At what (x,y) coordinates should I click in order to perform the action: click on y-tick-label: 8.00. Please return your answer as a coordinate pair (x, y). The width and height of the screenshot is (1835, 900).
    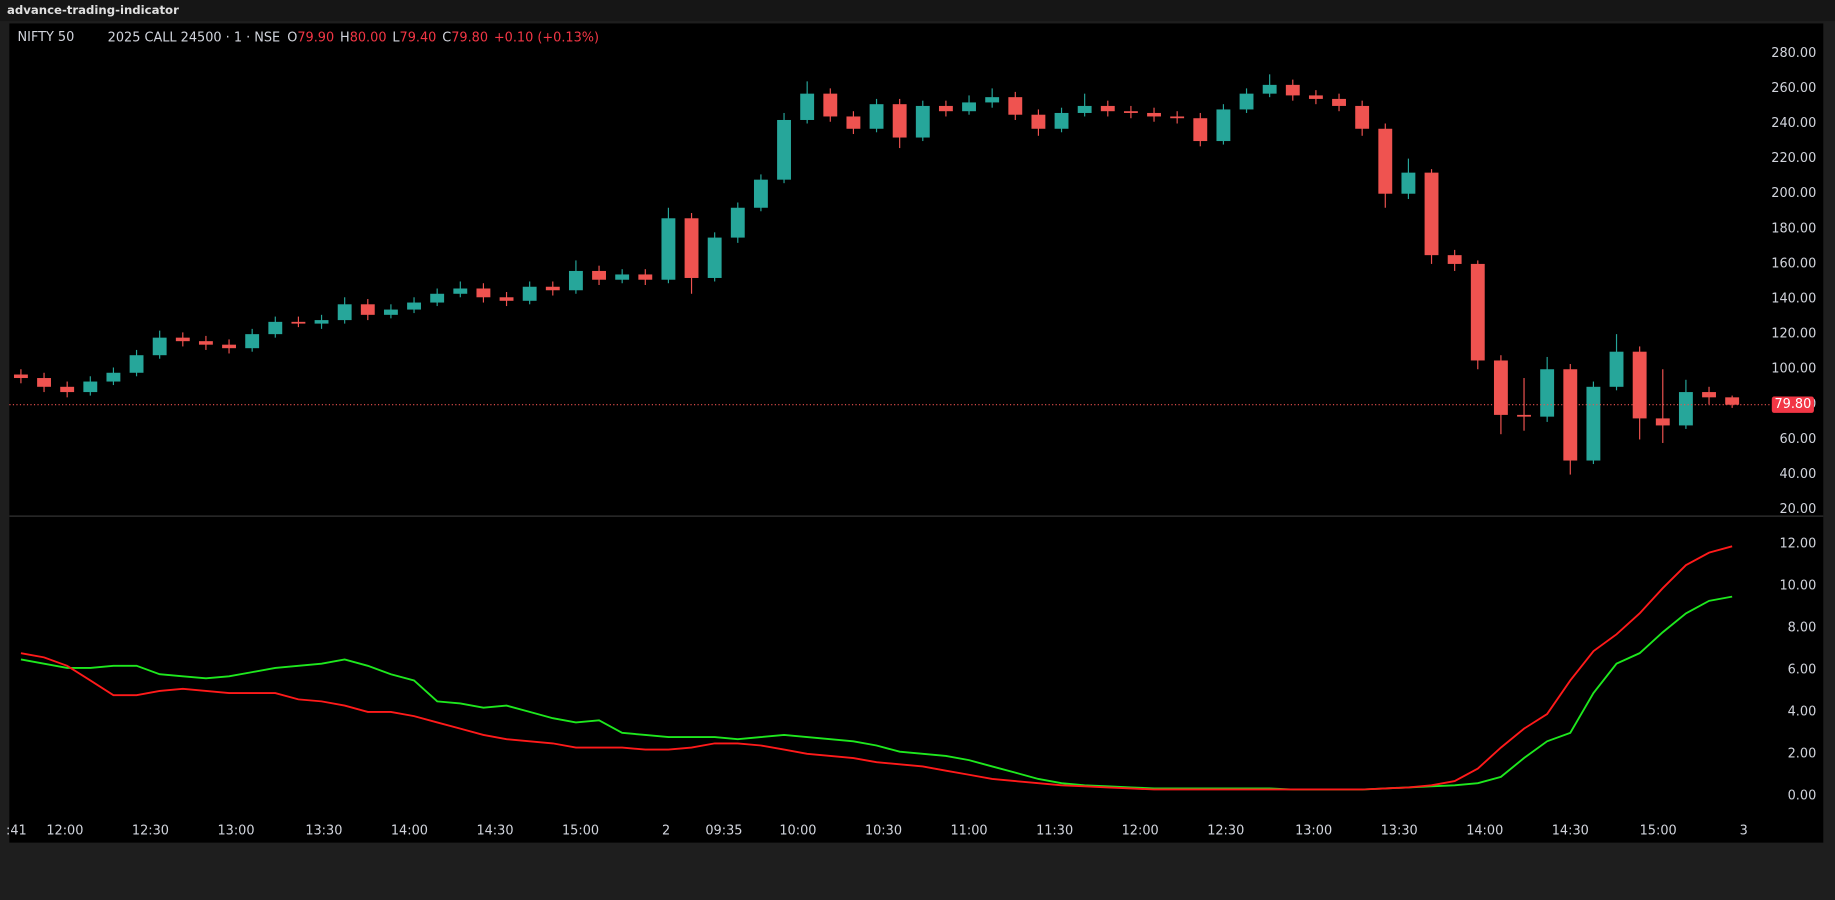
    Looking at the image, I should click on (1802, 628).